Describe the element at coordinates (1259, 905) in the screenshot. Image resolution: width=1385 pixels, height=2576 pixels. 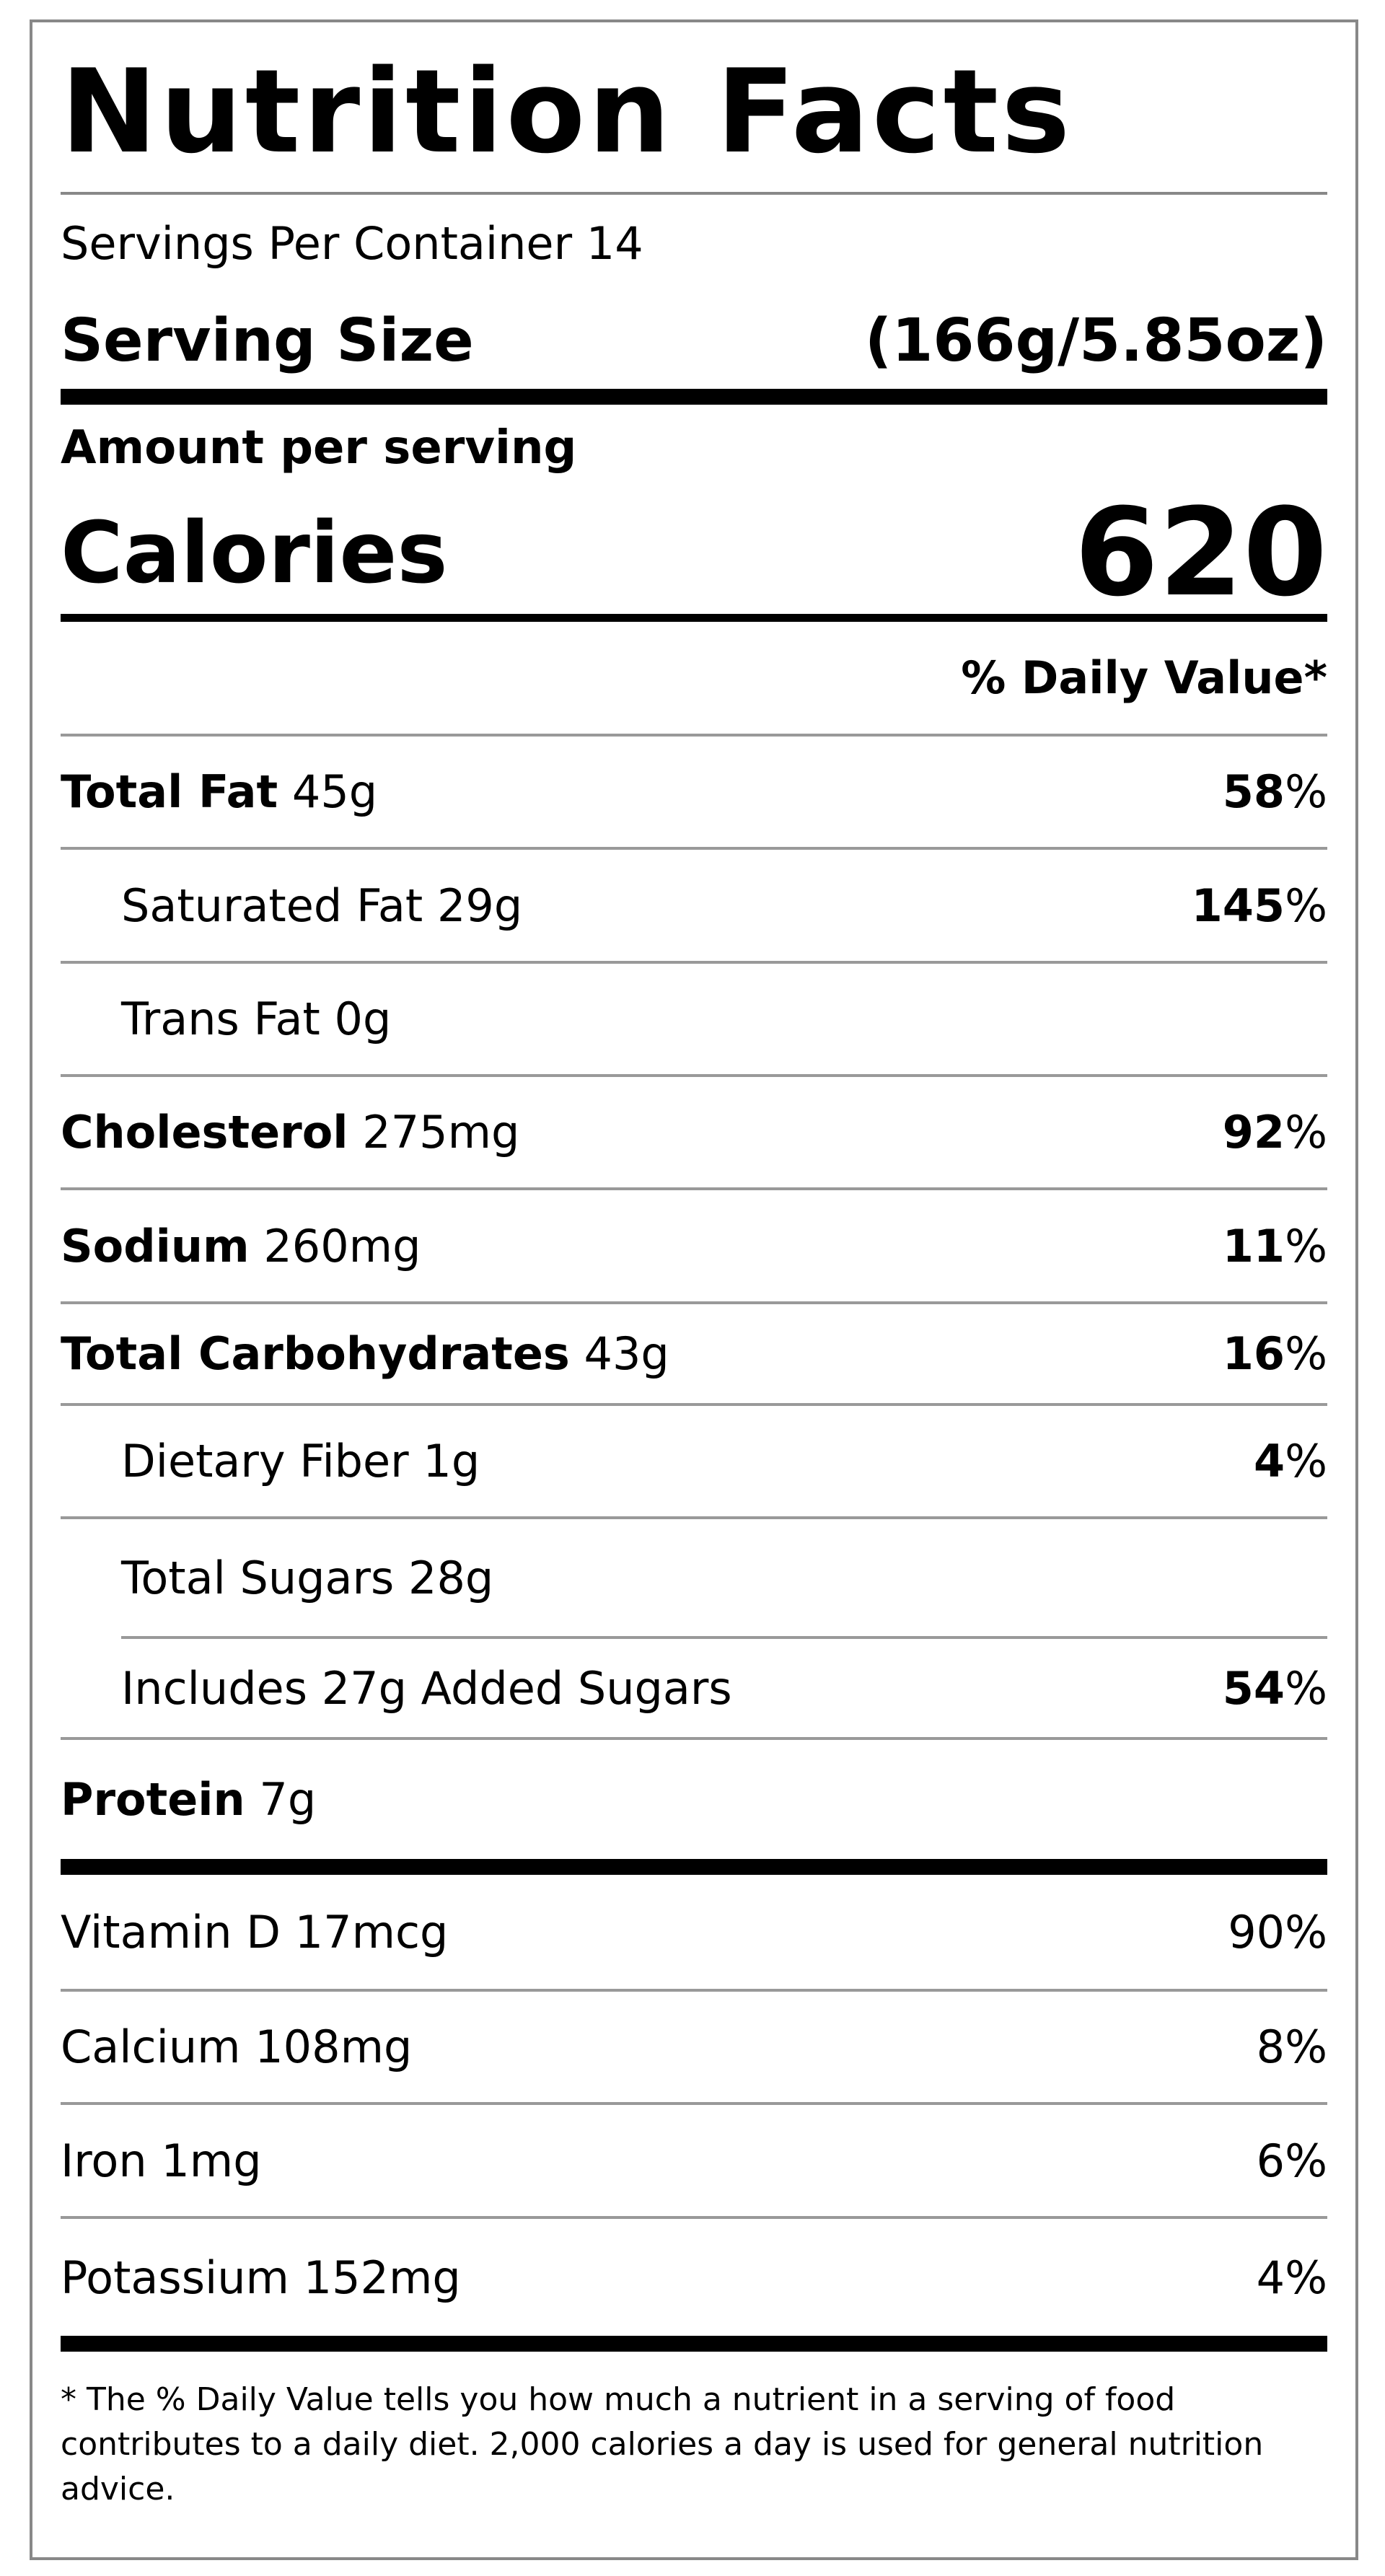
I see `daily-value: 145%` at that location.